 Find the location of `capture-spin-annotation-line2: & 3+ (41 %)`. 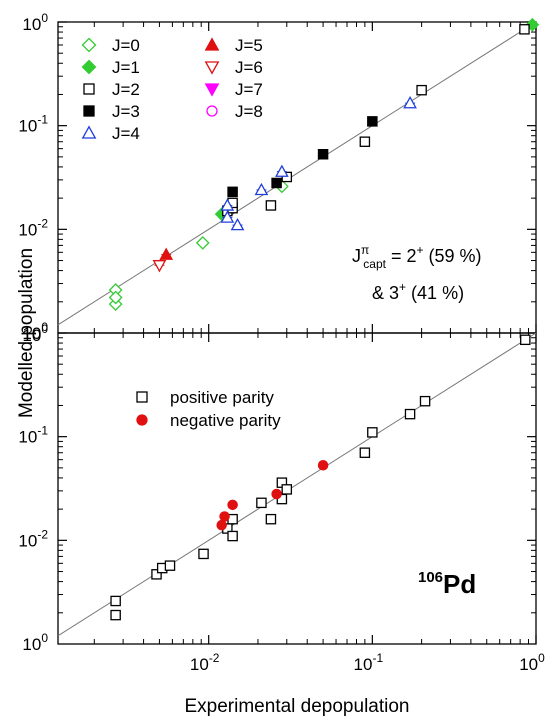

capture-spin-annotation-line2: & 3+ (41 %) is located at coordinates (418, 291).